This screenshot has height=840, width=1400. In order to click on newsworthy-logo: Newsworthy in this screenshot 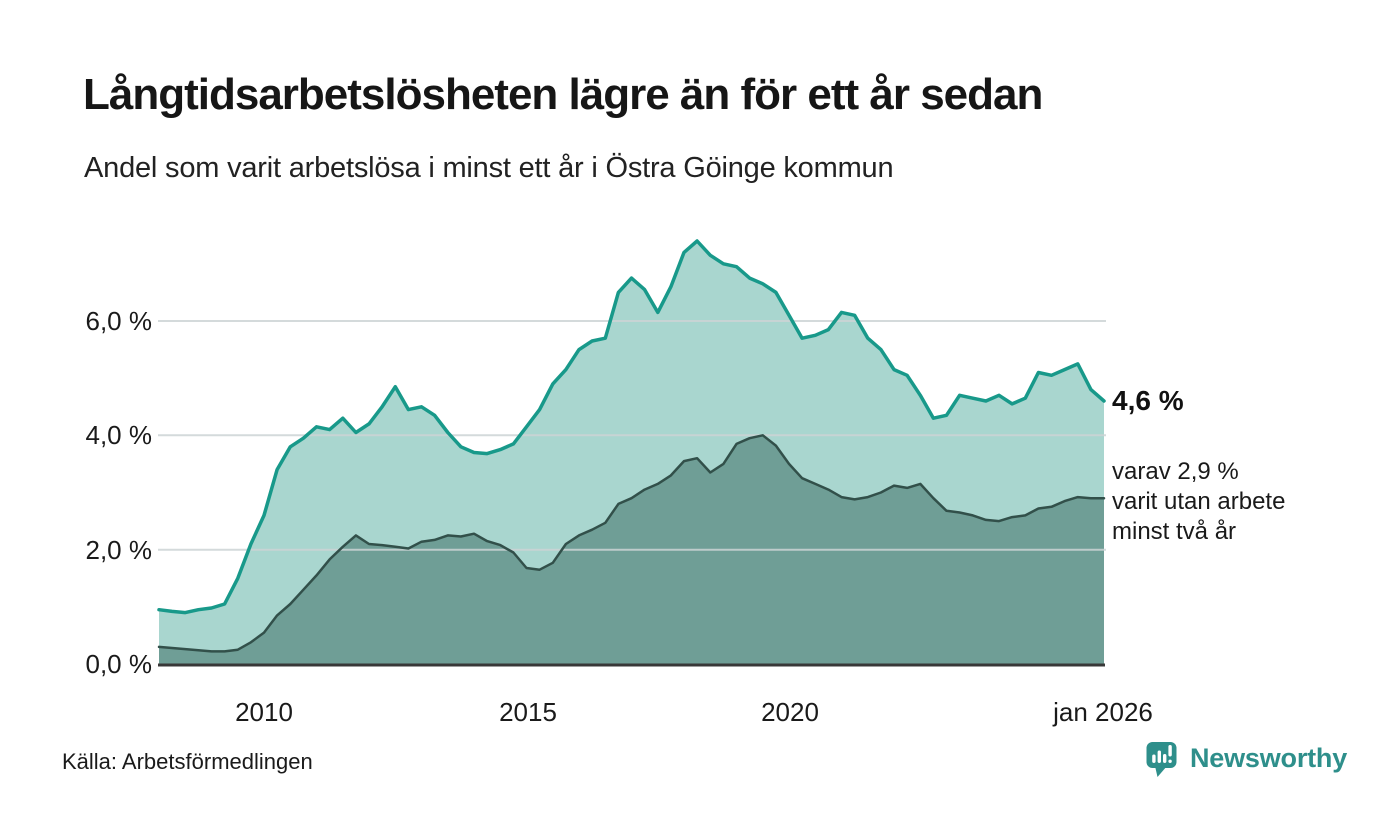, I will do `click(1246, 761)`.